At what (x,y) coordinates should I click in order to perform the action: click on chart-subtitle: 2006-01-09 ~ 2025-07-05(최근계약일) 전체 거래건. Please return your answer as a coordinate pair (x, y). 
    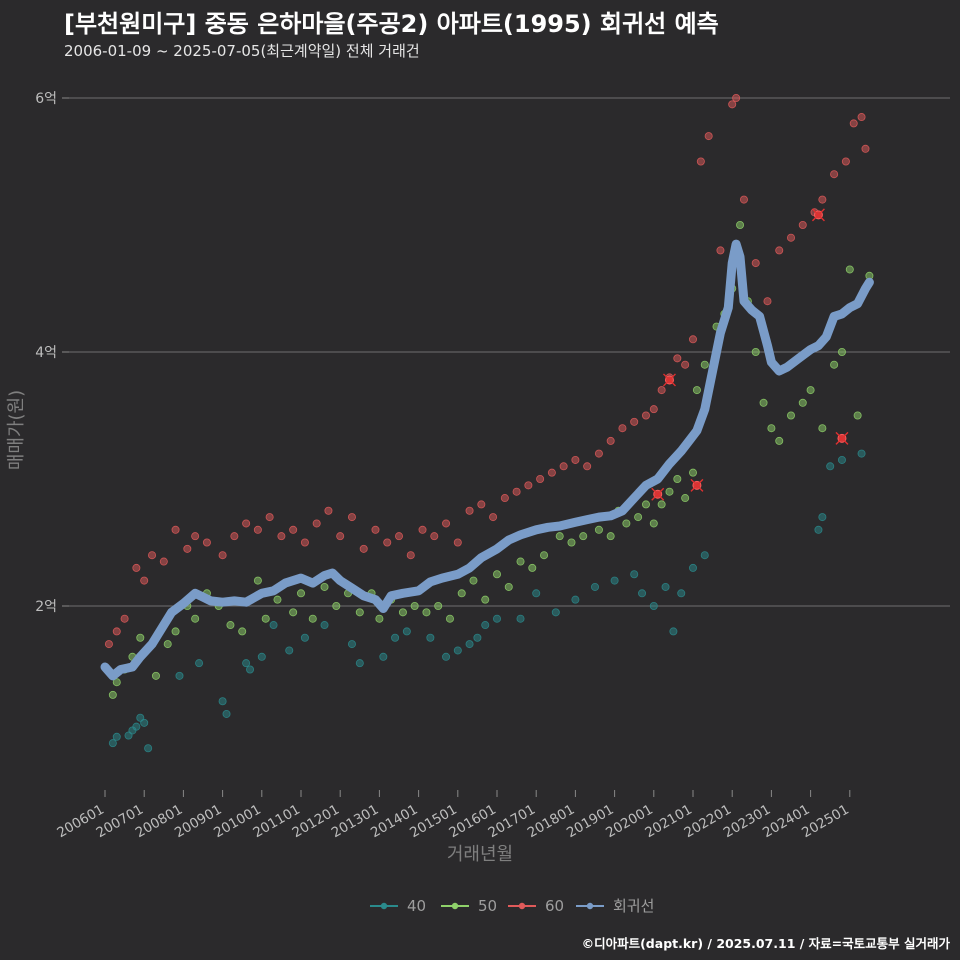
    Looking at the image, I should click on (242, 51).